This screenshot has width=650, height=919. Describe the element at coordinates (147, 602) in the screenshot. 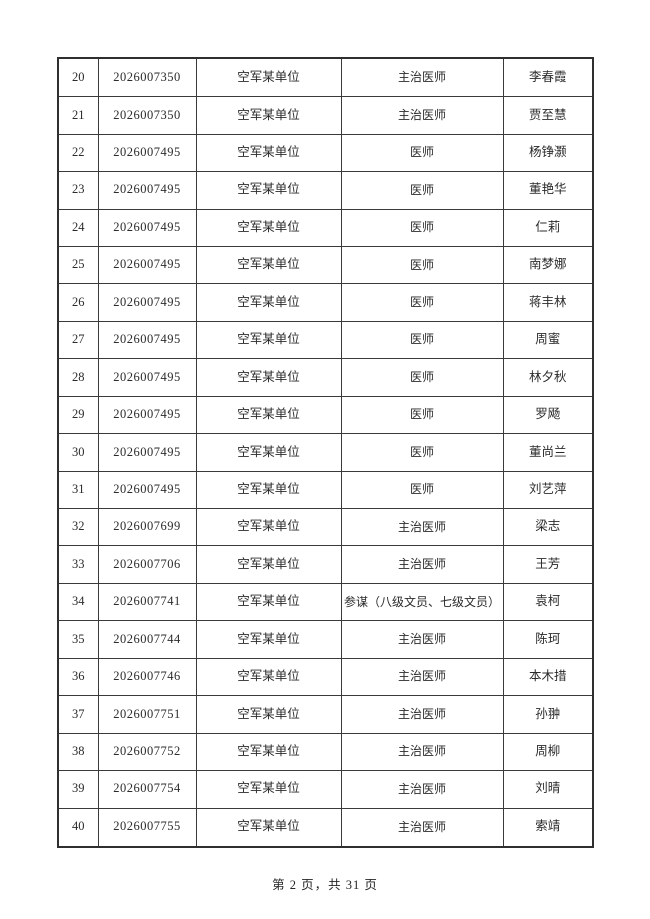

I see `cell-id: 2026007741` at that location.